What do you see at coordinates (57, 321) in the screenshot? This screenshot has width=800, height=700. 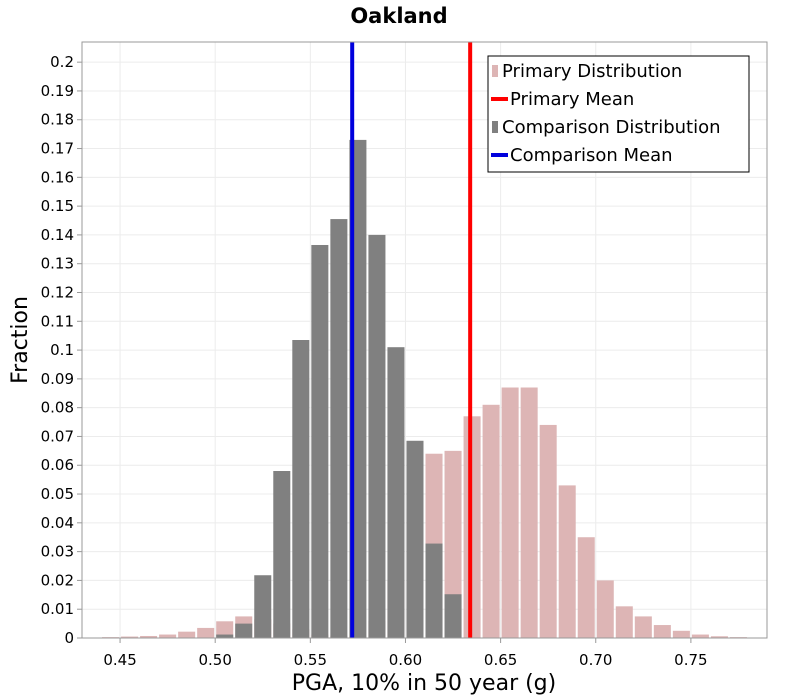 I see `y-tick-label: 0.11` at bounding box center [57, 321].